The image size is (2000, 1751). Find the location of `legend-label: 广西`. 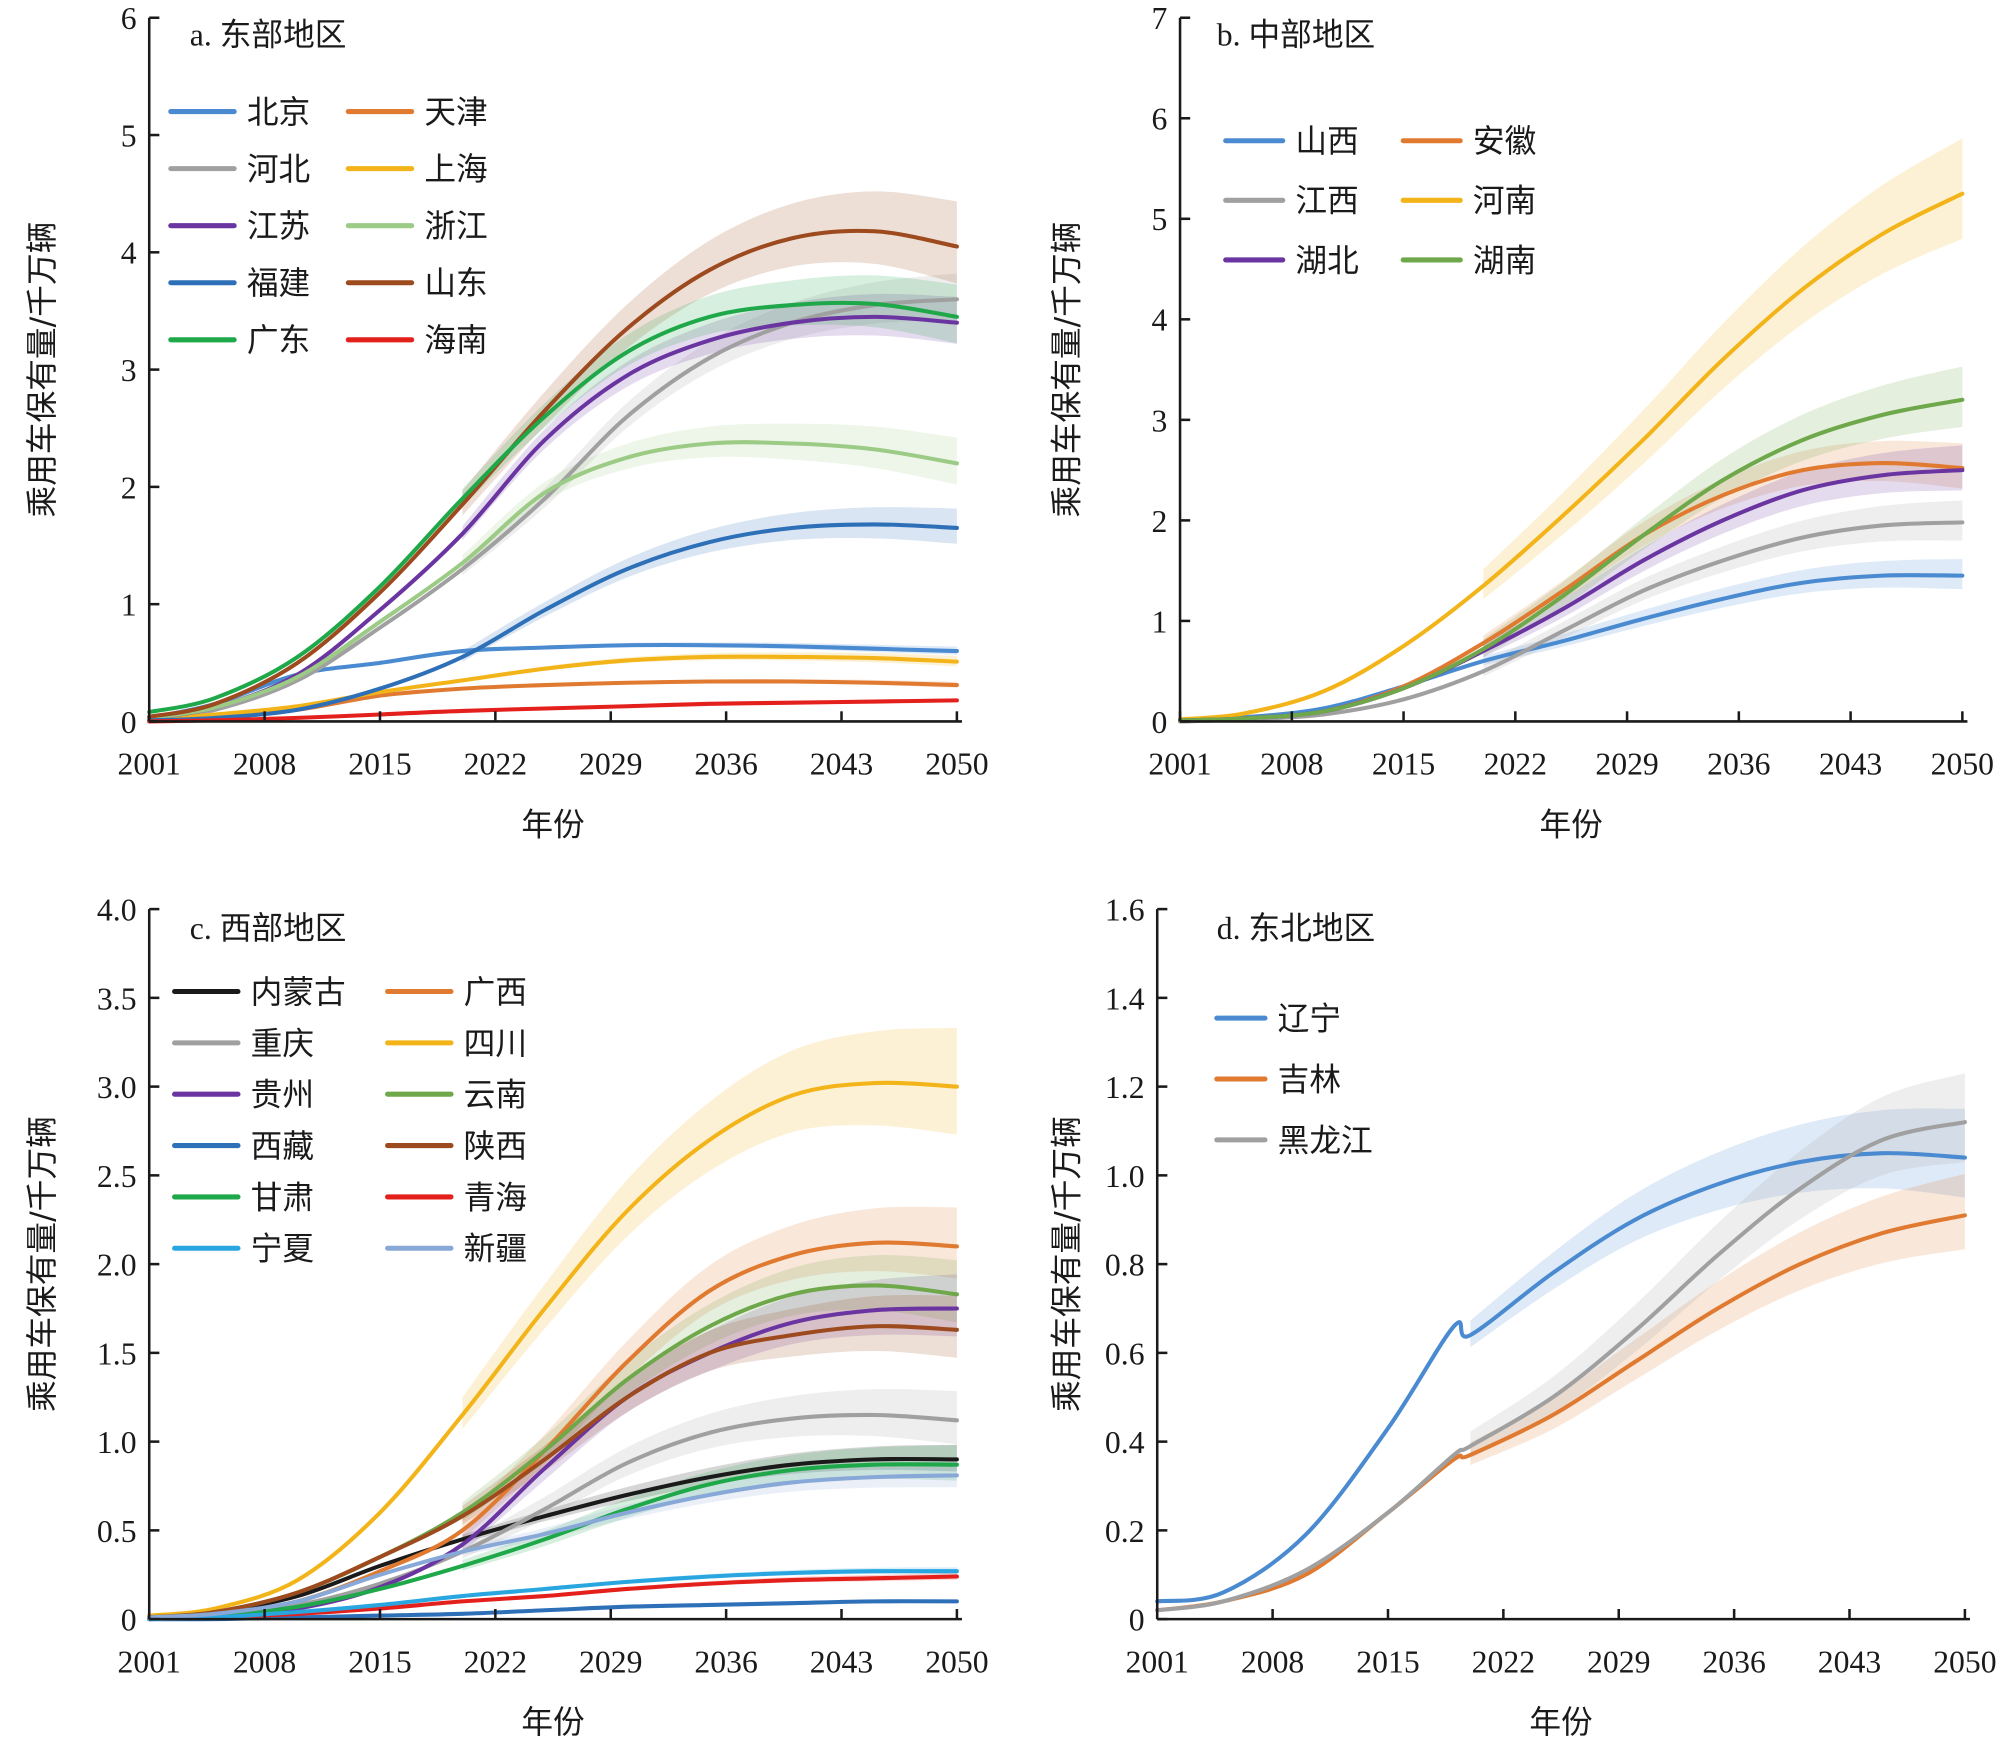

legend-label: 广西 is located at coordinates (495, 993).